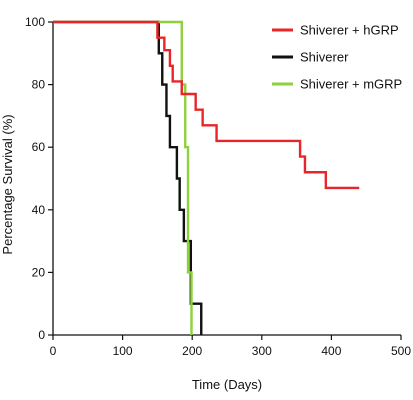  What do you see at coordinates (331, 351) in the screenshot?
I see `x-tick-label: 400` at bounding box center [331, 351].